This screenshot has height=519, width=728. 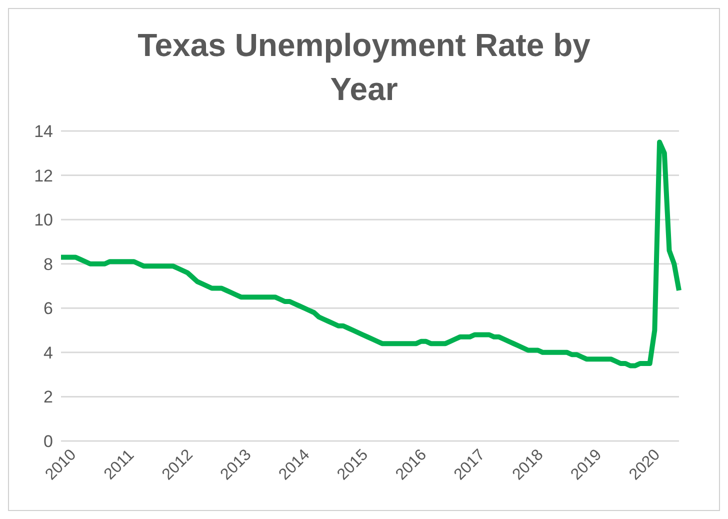 I want to click on y-tick-label: 6, so click(x=48, y=308).